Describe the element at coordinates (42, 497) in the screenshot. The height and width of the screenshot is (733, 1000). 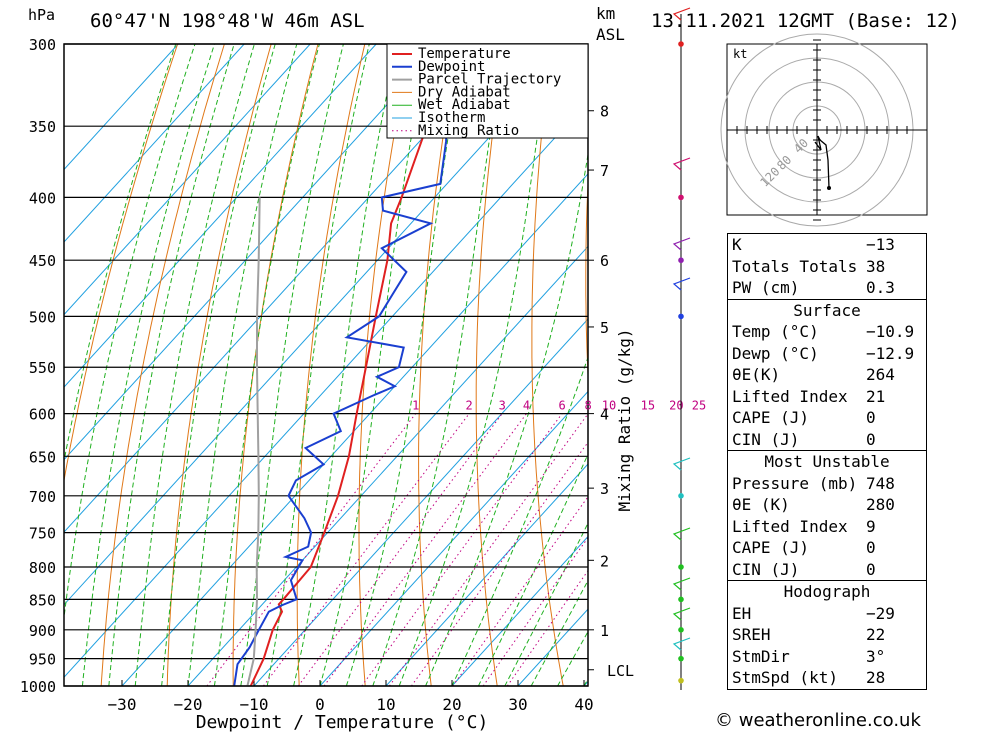
I see `pressure-tick-label: 700` at that location.